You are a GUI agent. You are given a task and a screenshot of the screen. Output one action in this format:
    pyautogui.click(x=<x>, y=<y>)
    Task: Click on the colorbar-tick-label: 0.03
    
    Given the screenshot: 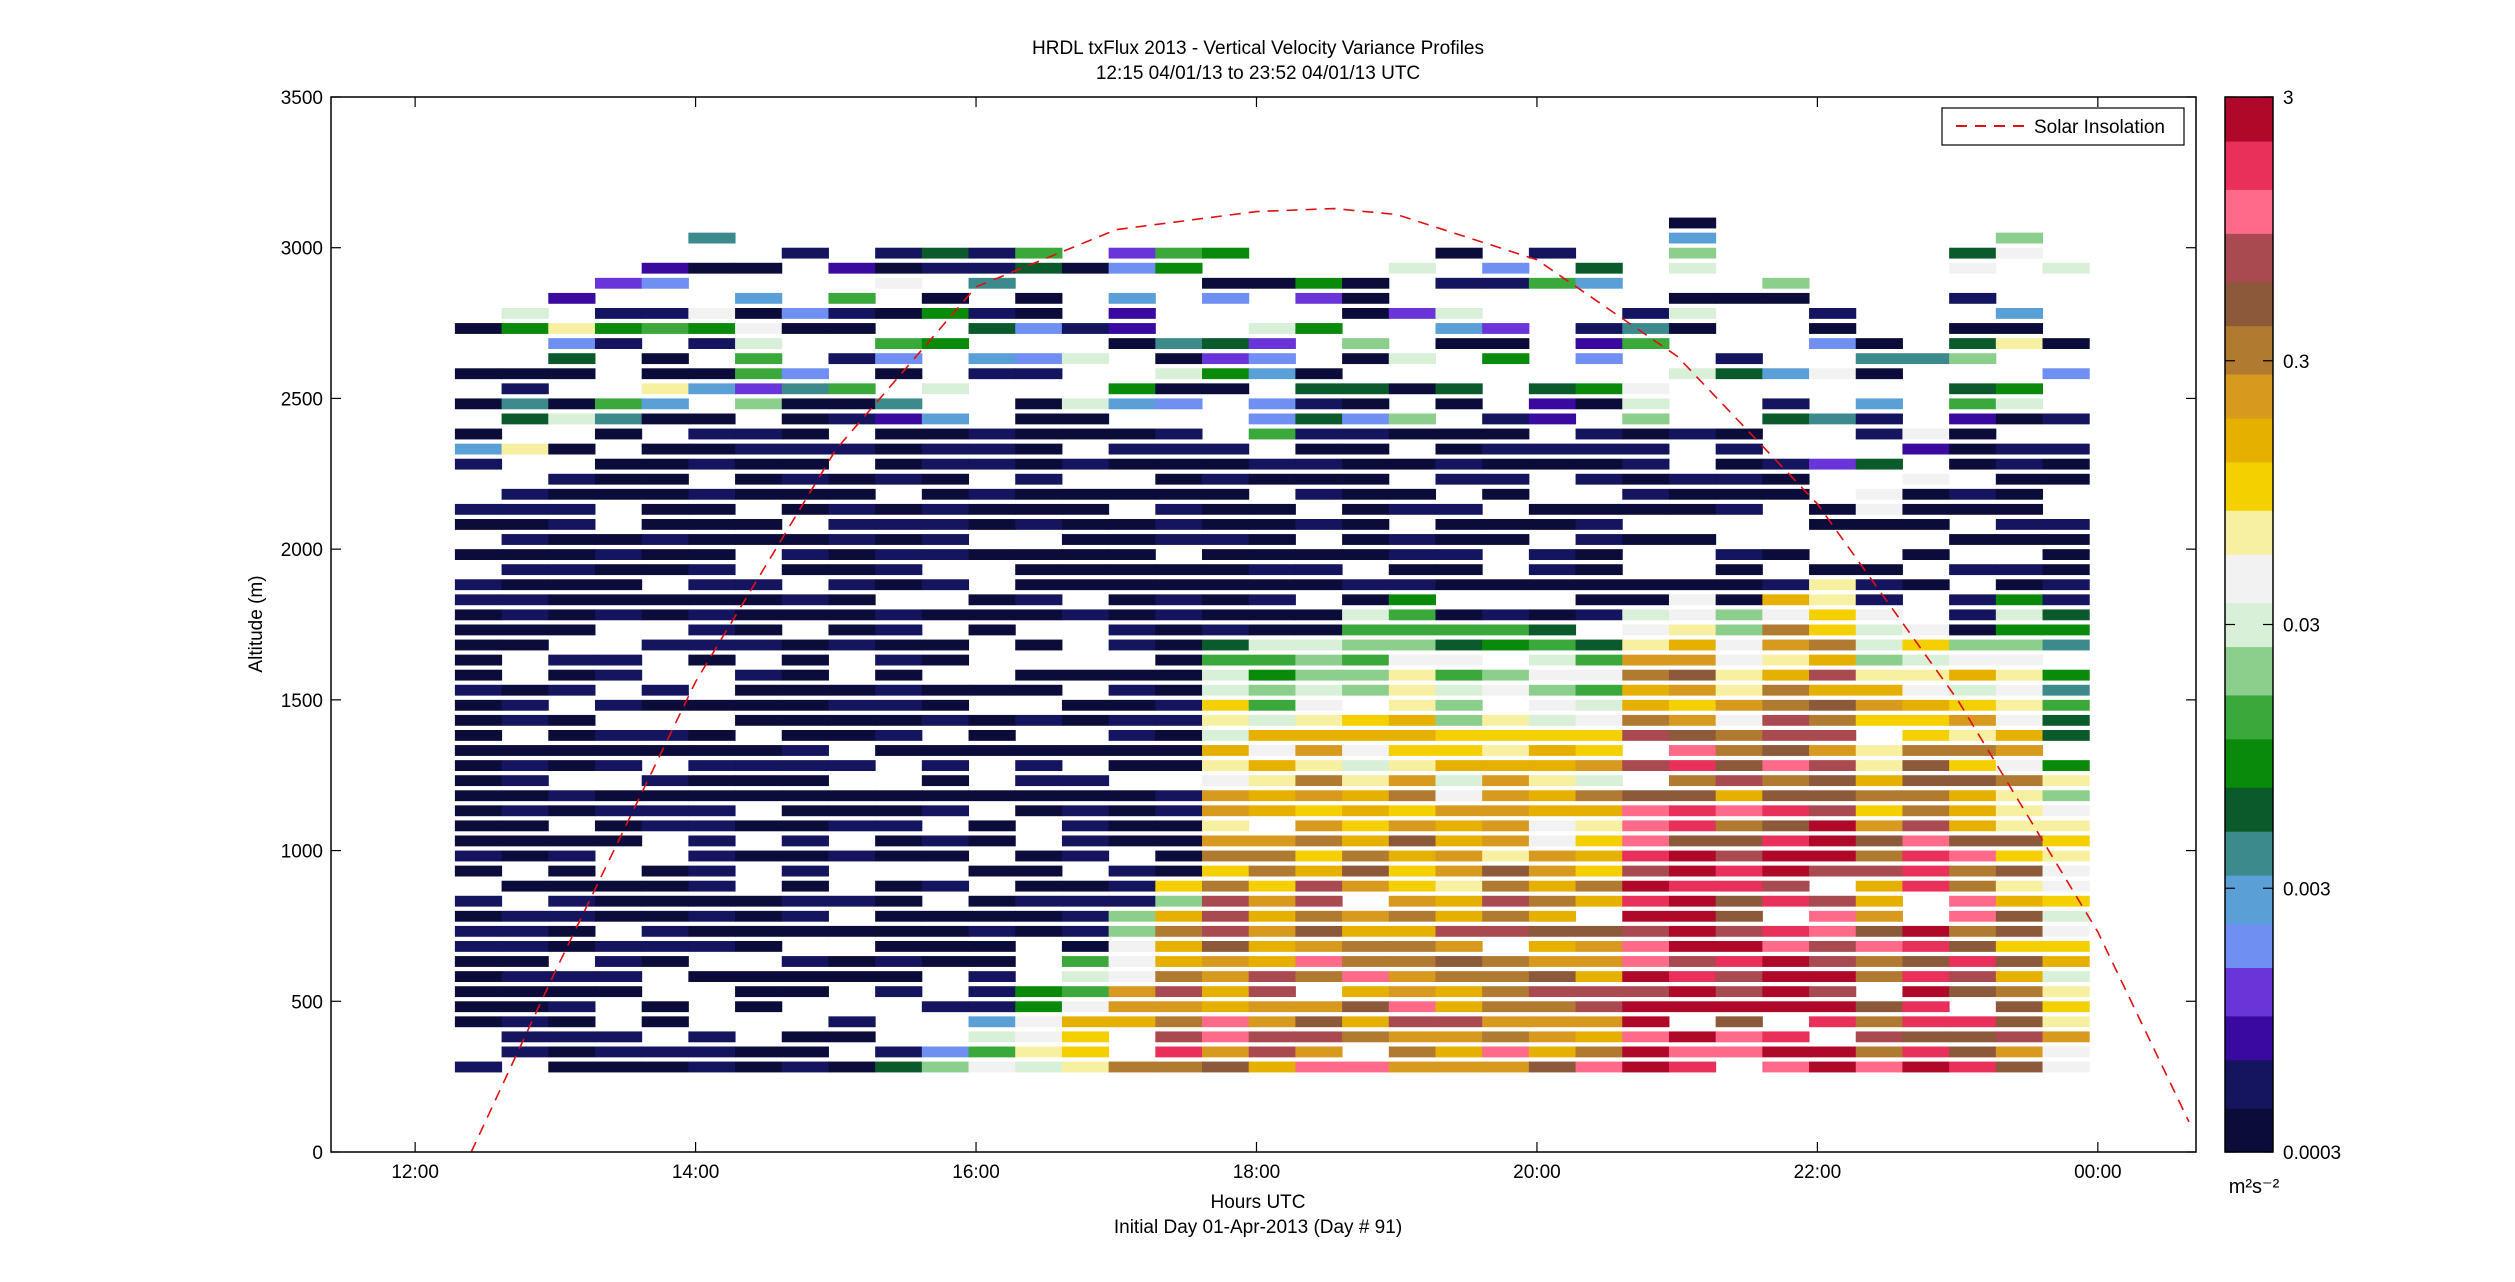 What is the action you would take?
    pyautogui.click(x=2301, y=626)
    